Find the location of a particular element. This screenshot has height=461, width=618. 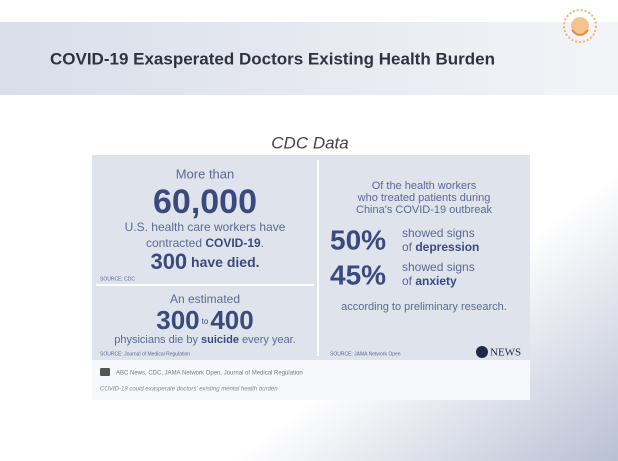

text: physicians die by suicide every year. is located at coordinates (205, 340).